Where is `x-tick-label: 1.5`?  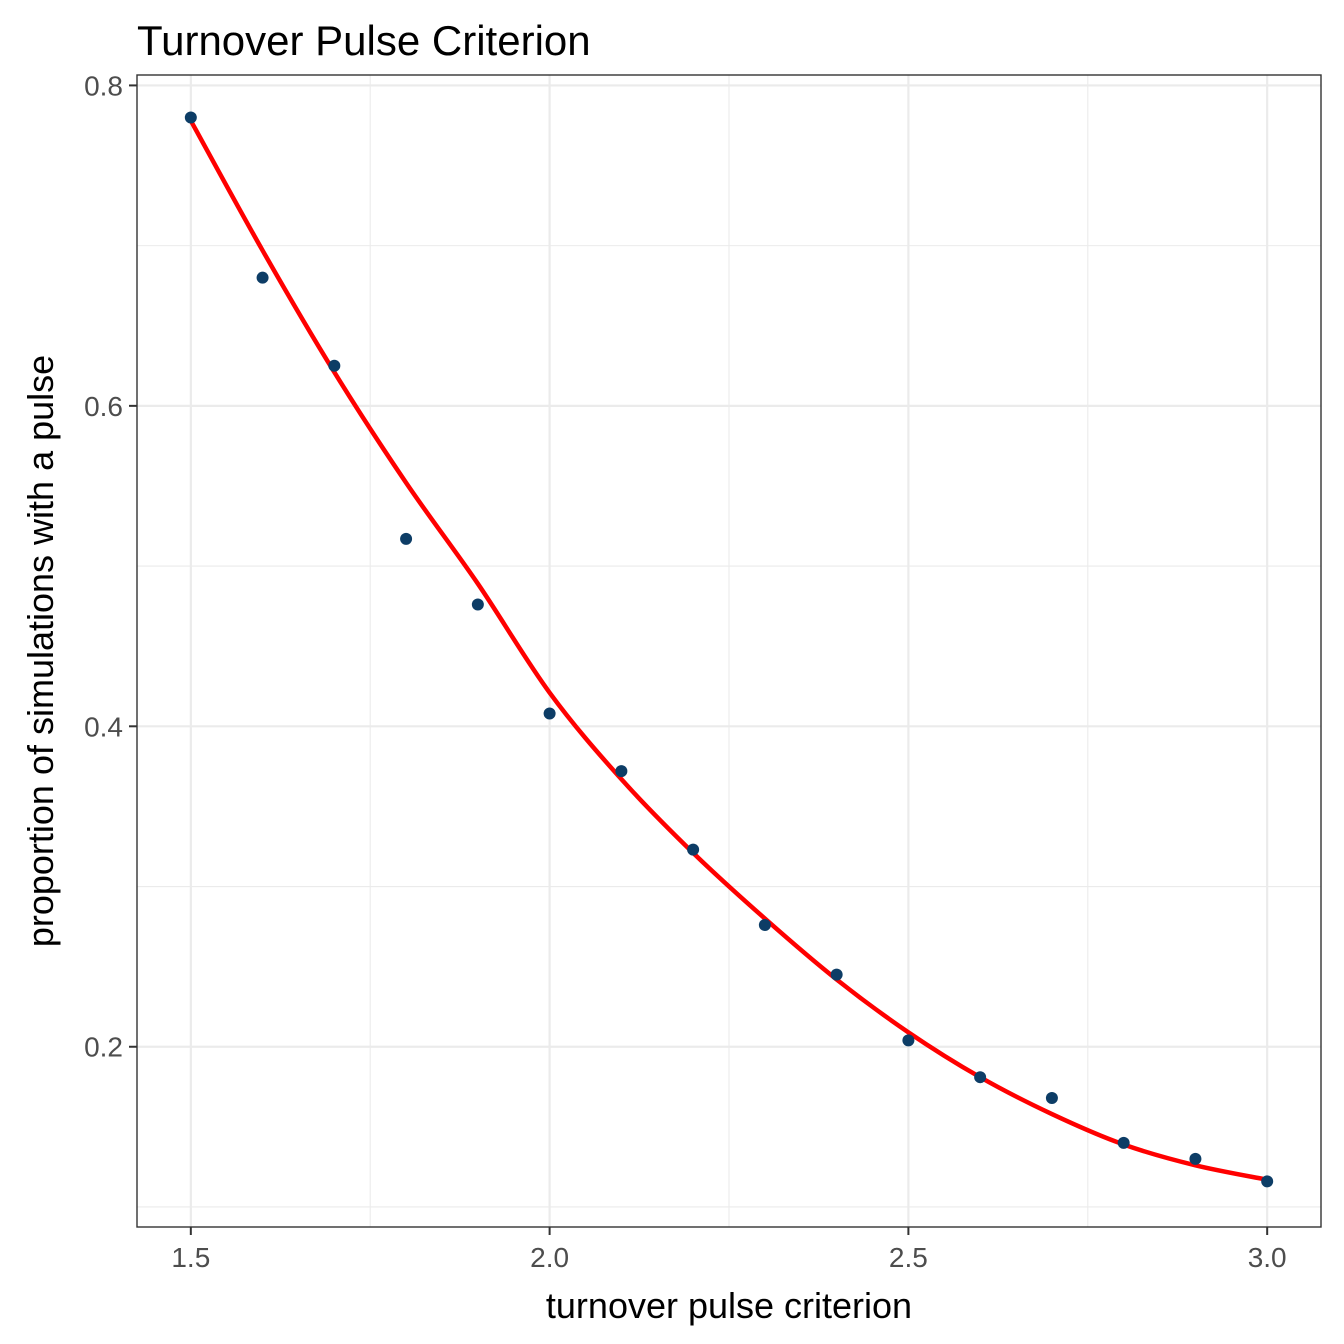
x-tick-label: 1.5 is located at coordinates (190, 1257).